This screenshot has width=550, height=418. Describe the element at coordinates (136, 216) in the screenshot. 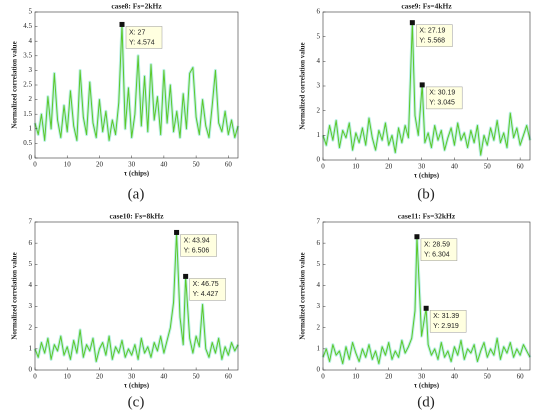

I see `chart-title: case10: Fs=8kHz` at that location.